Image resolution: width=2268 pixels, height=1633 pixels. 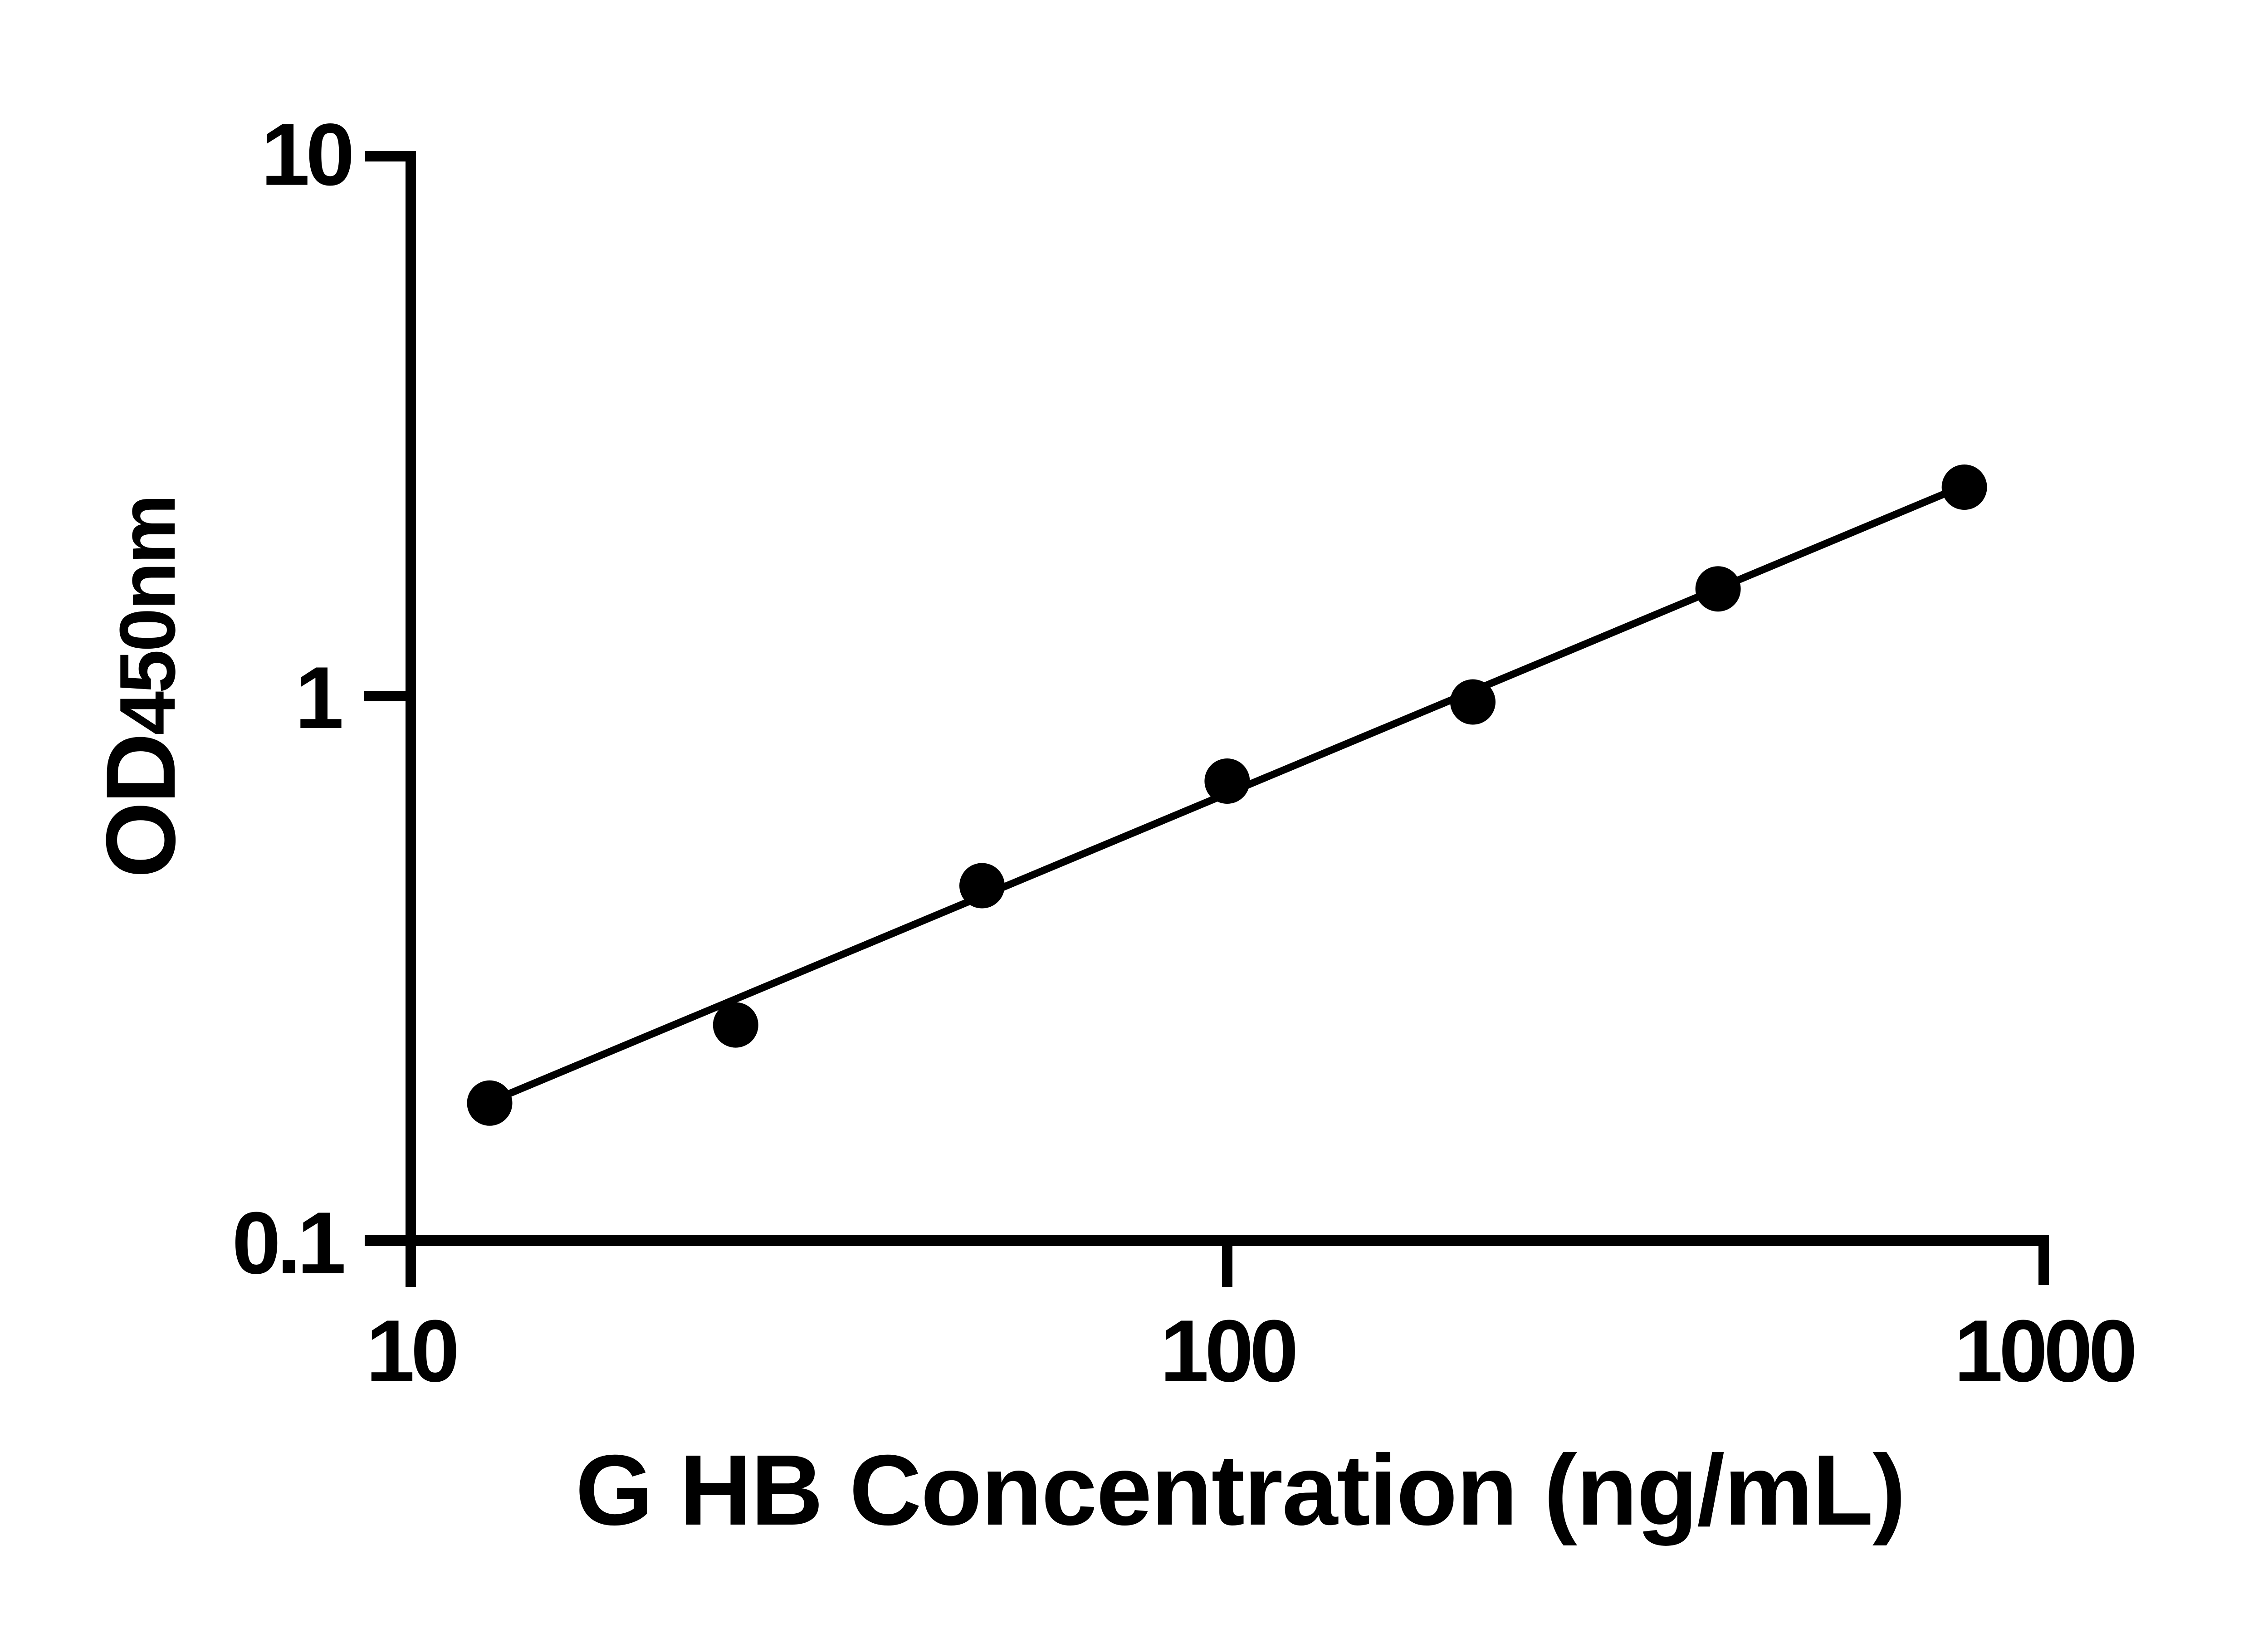 I want to click on svg-text: OD450nm, so click(x=141, y=687).